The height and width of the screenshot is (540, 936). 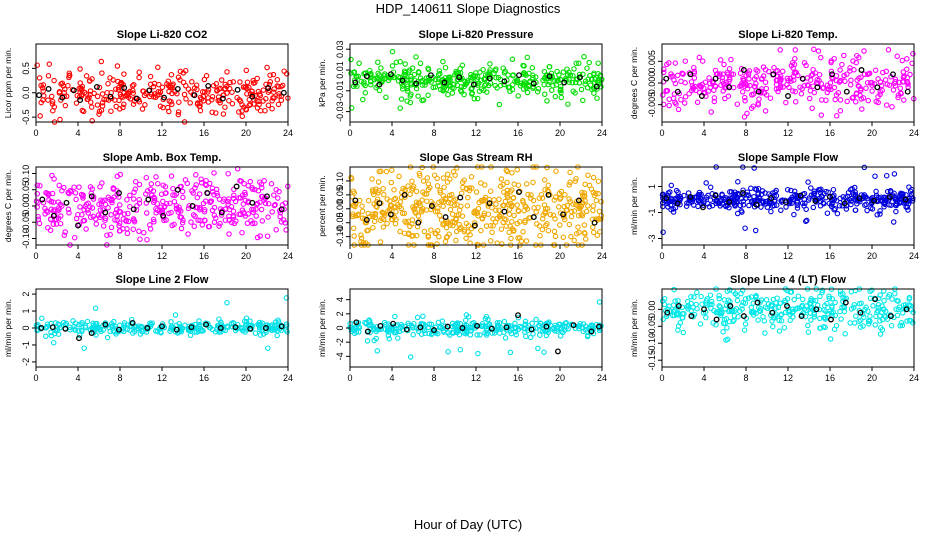 What do you see at coordinates (162, 91) in the screenshot?
I see `data-points` at bounding box center [162, 91].